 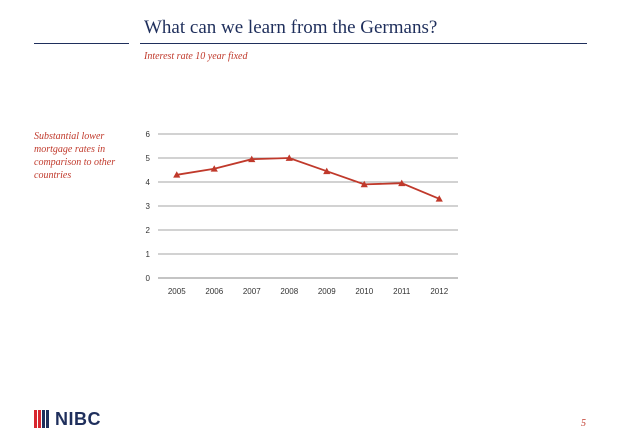 What do you see at coordinates (78, 419) in the screenshot?
I see `logo-text: NIBC` at bounding box center [78, 419].